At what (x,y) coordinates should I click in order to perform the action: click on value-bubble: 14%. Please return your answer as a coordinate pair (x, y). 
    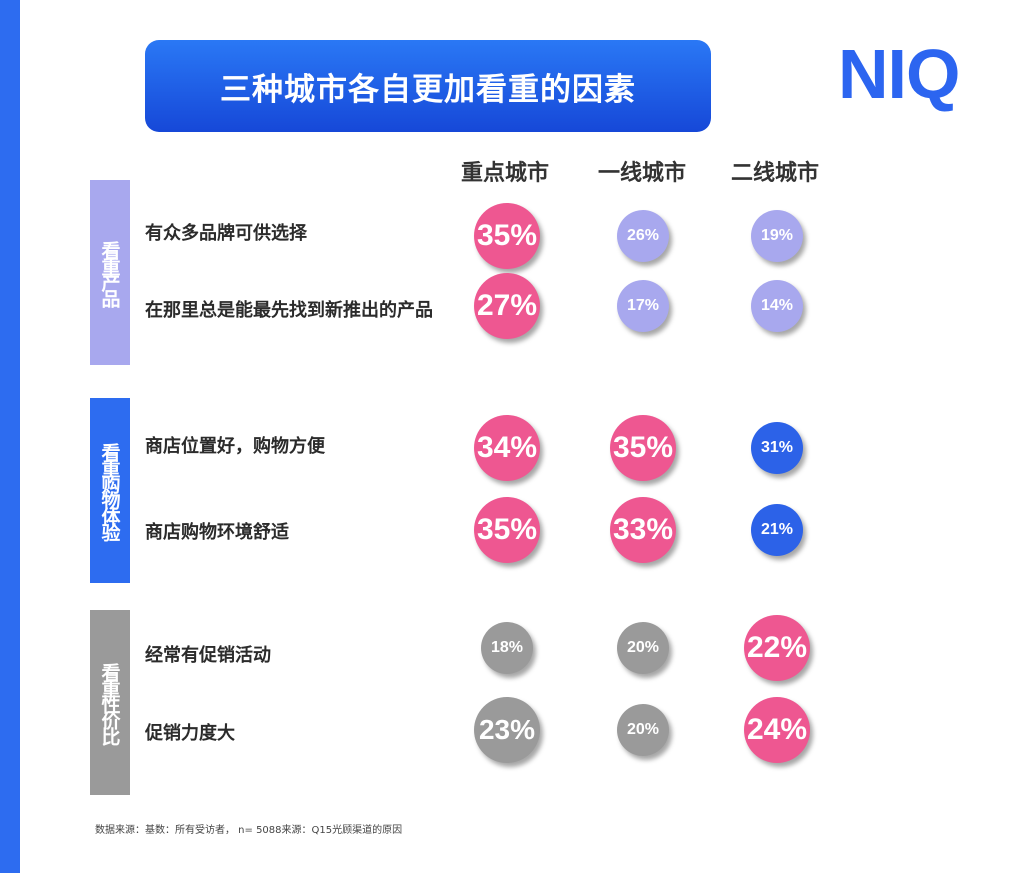
    Looking at the image, I should click on (777, 306).